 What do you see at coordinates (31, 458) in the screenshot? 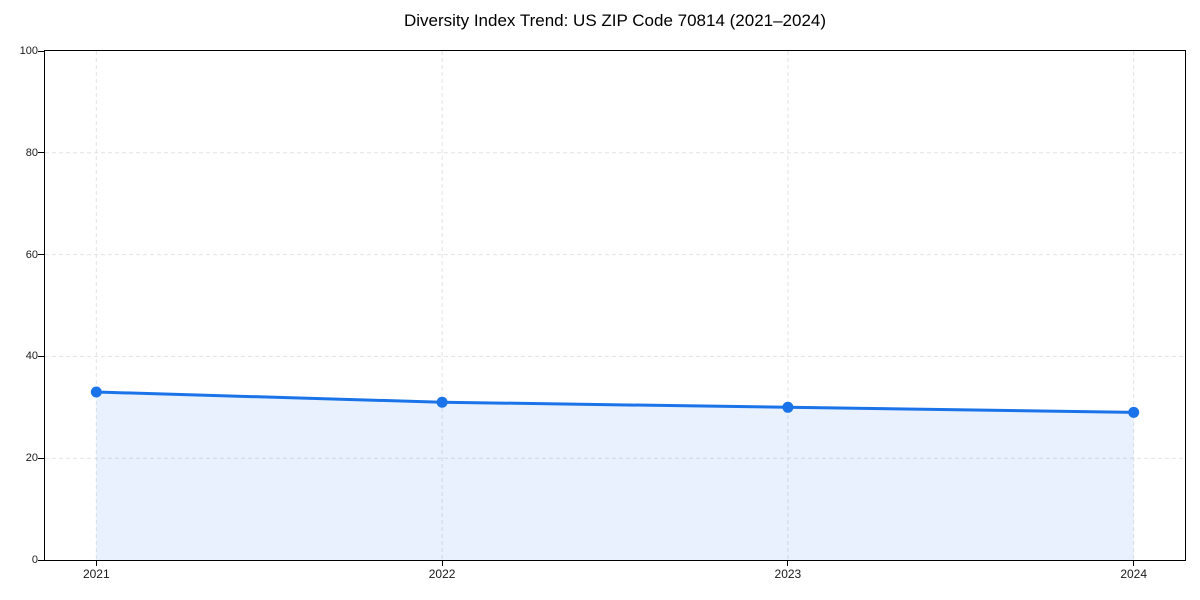
I see `y-tick-label: 20` at bounding box center [31, 458].